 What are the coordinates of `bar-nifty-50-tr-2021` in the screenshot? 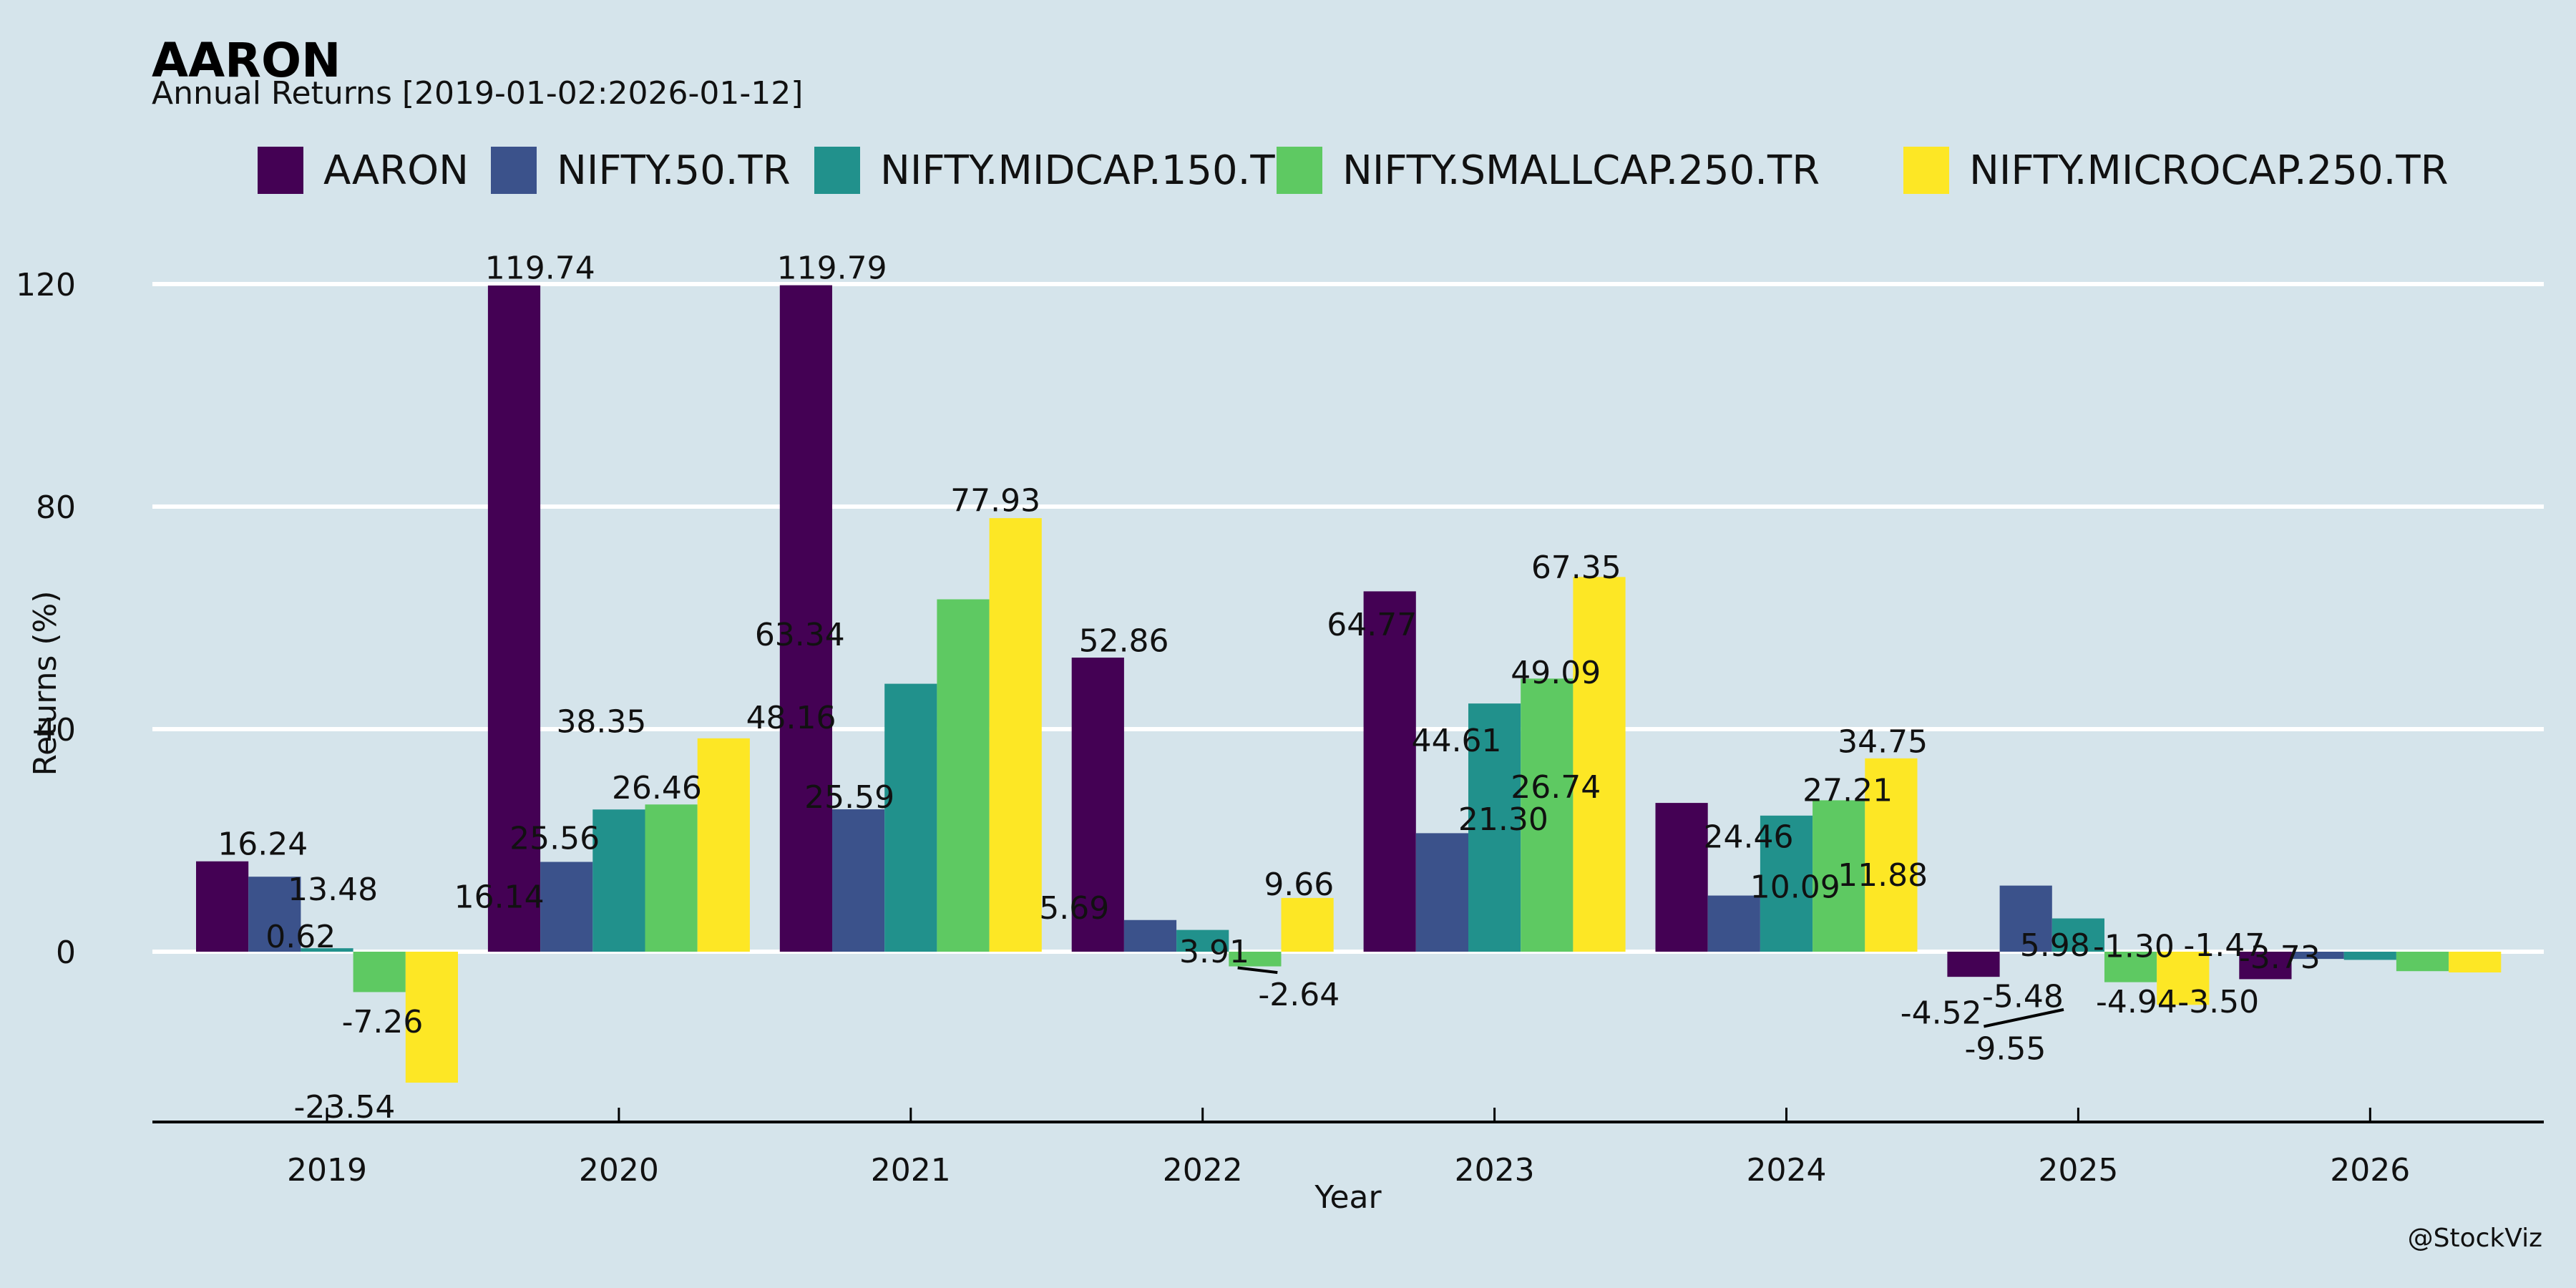 It's located at (858, 880).